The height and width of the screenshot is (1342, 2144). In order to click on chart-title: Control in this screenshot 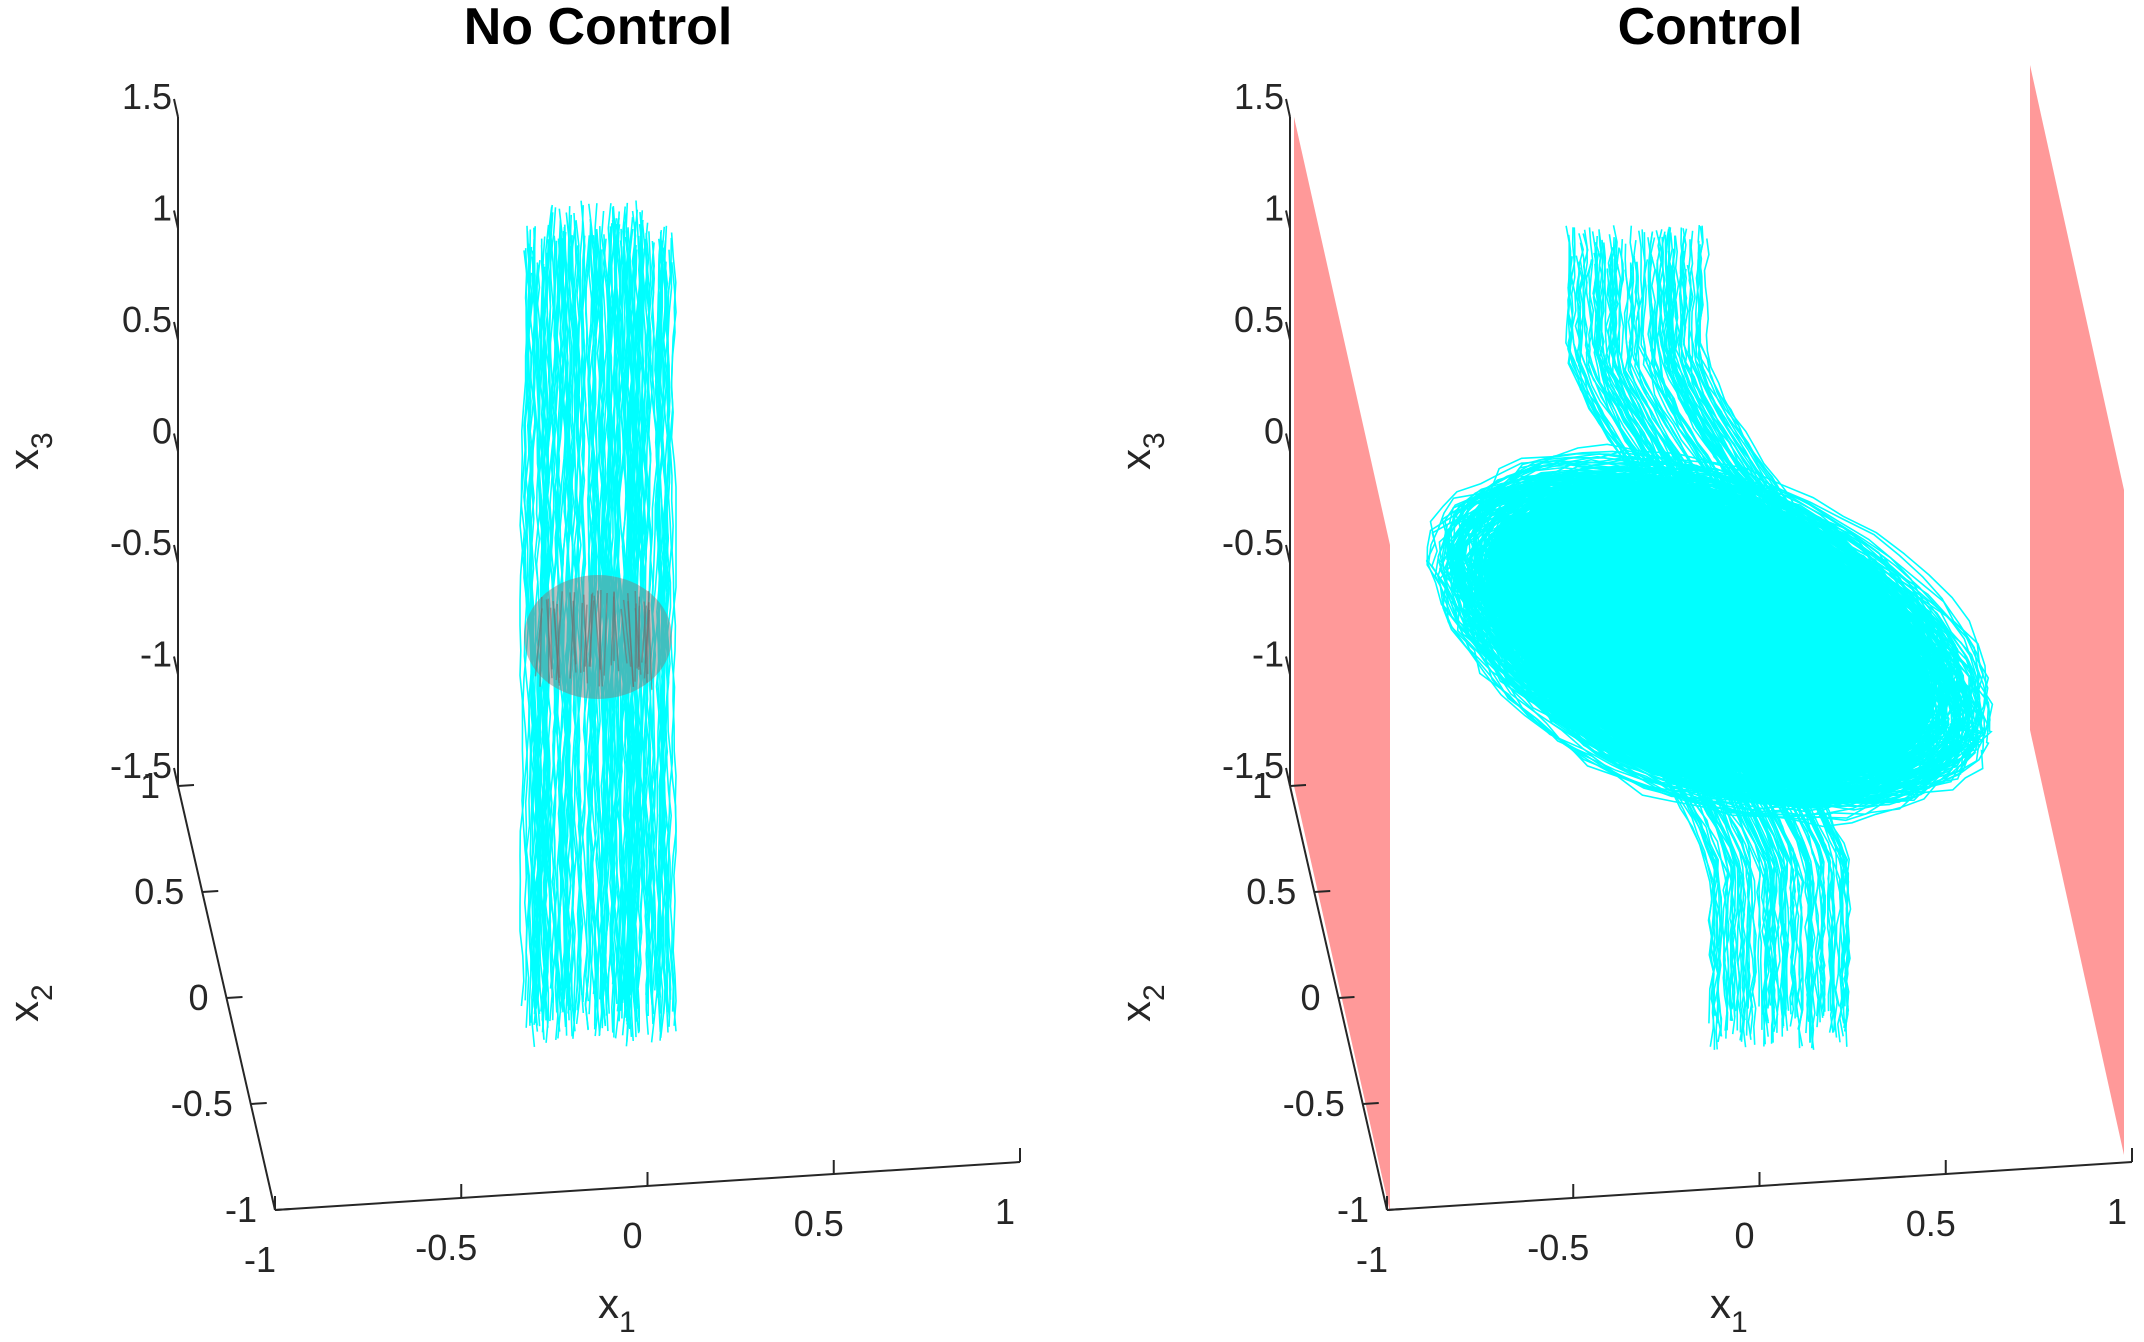, I will do `click(1710, 28)`.